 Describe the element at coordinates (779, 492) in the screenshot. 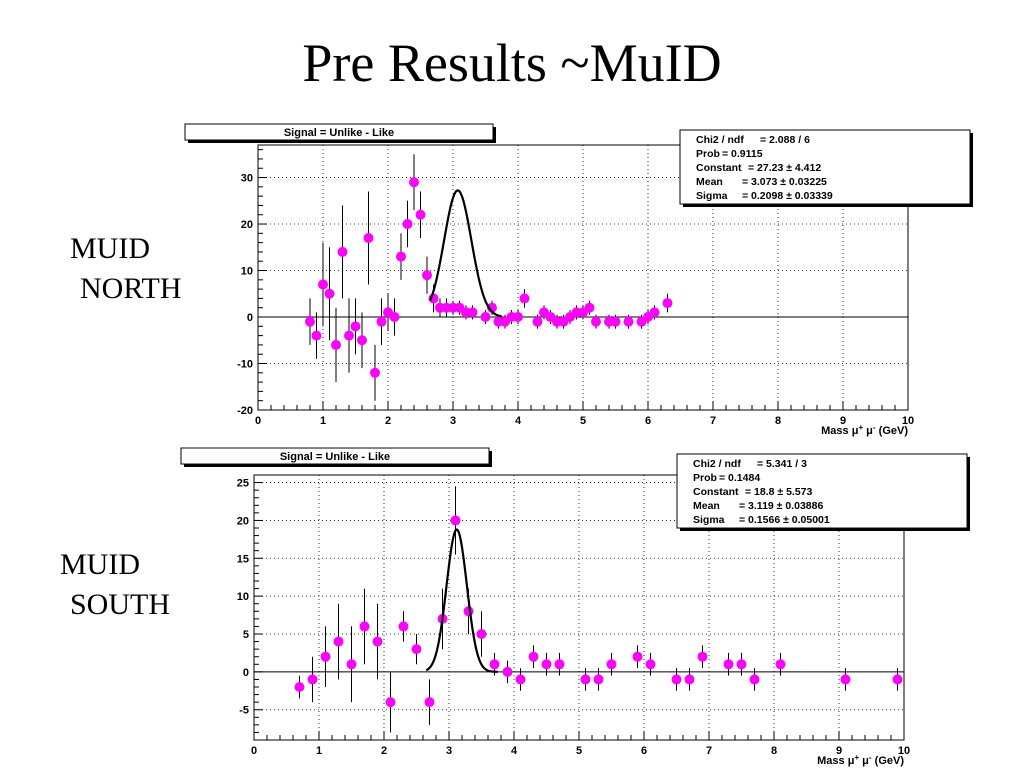

I see `south-stat-value: = 18.8 ± 5.573` at that location.